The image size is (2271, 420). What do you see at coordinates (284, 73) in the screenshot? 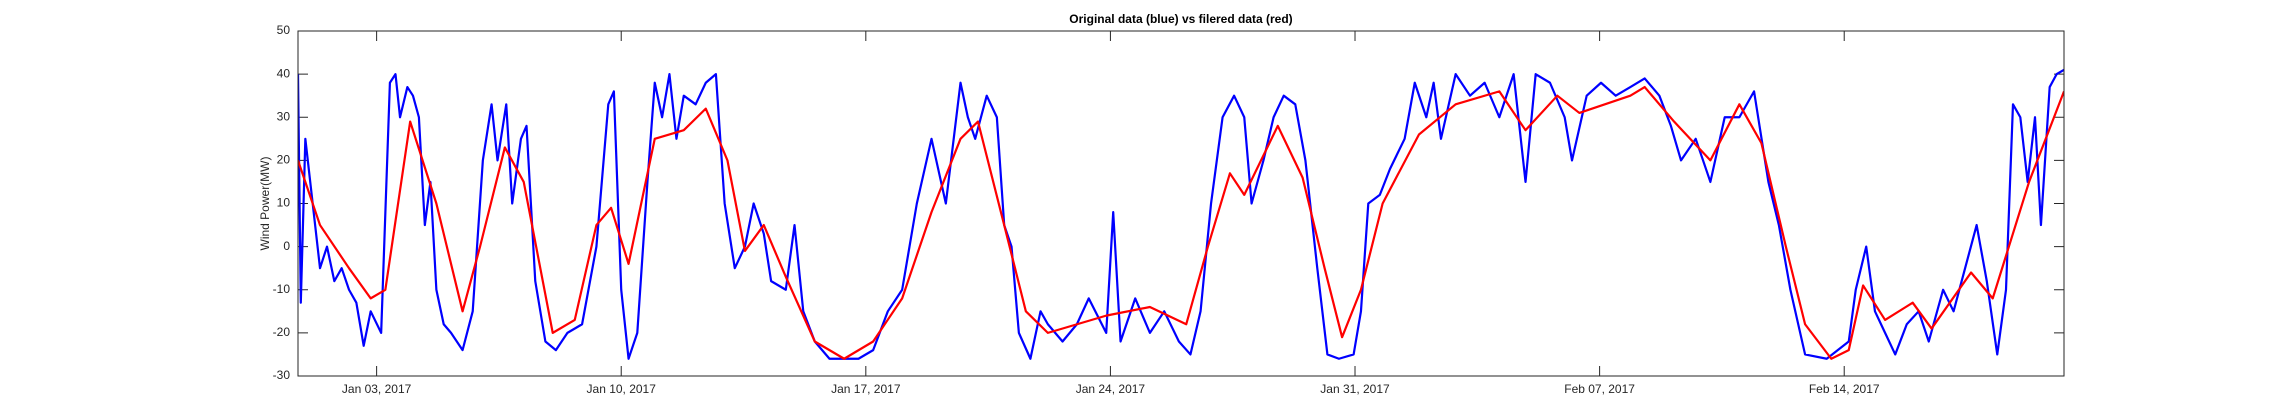
I see `y-tick-label: 40` at bounding box center [284, 73].